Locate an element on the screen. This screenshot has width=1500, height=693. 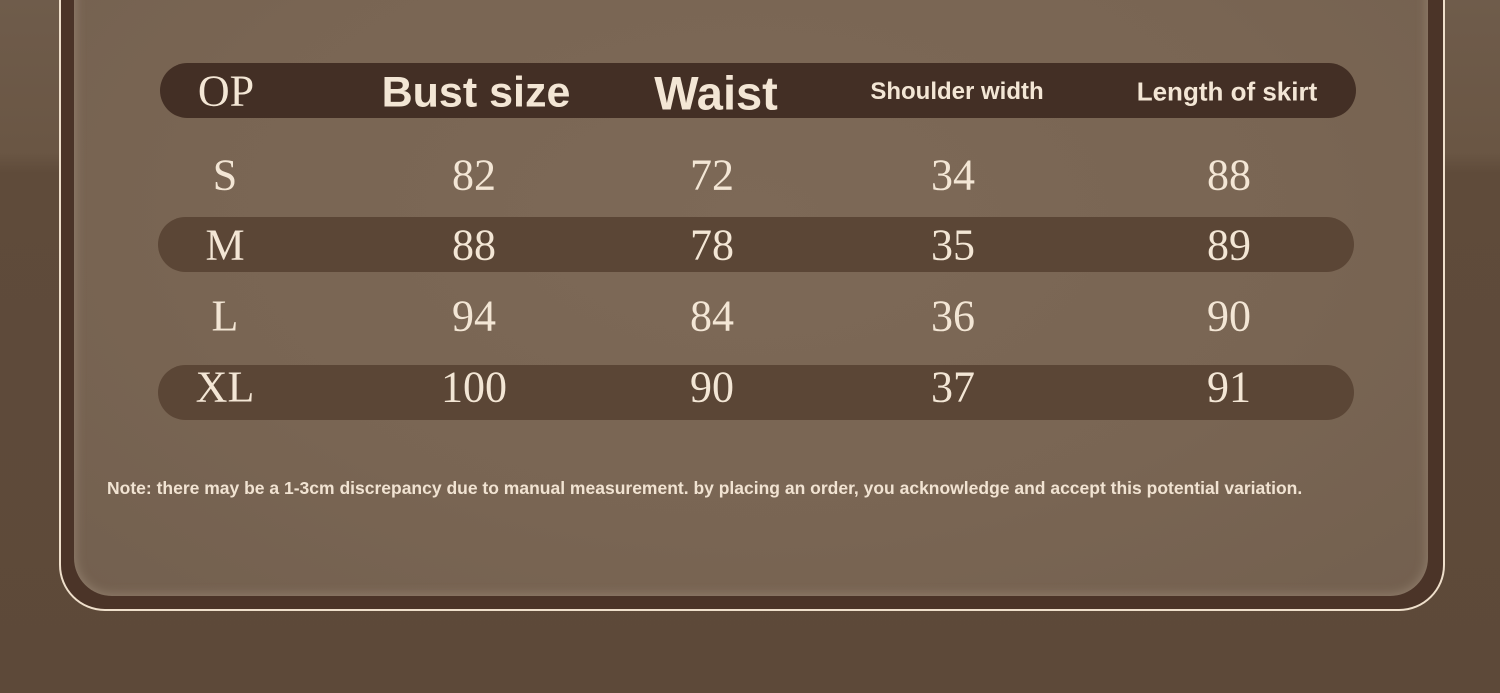
size-label: M is located at coordinates (225, 245).